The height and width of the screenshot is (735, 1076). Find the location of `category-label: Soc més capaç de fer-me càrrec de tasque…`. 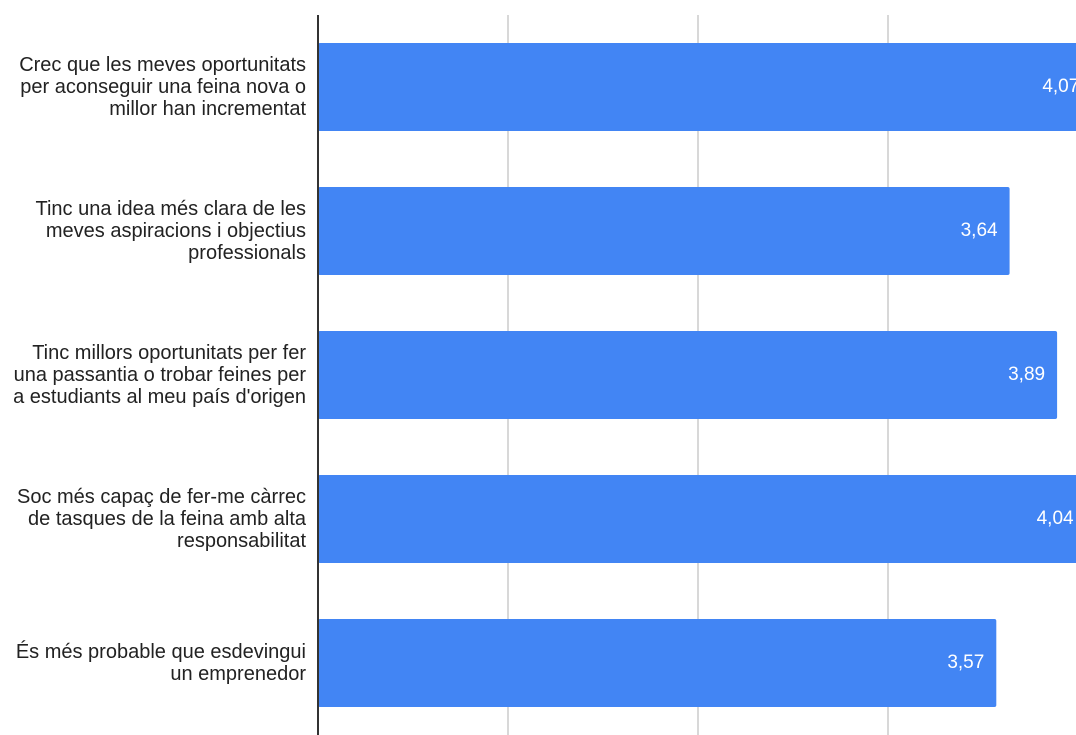

category-label: Soc més capaç de fer-me càrrec de tasque… is located at coordinates (161, 519).